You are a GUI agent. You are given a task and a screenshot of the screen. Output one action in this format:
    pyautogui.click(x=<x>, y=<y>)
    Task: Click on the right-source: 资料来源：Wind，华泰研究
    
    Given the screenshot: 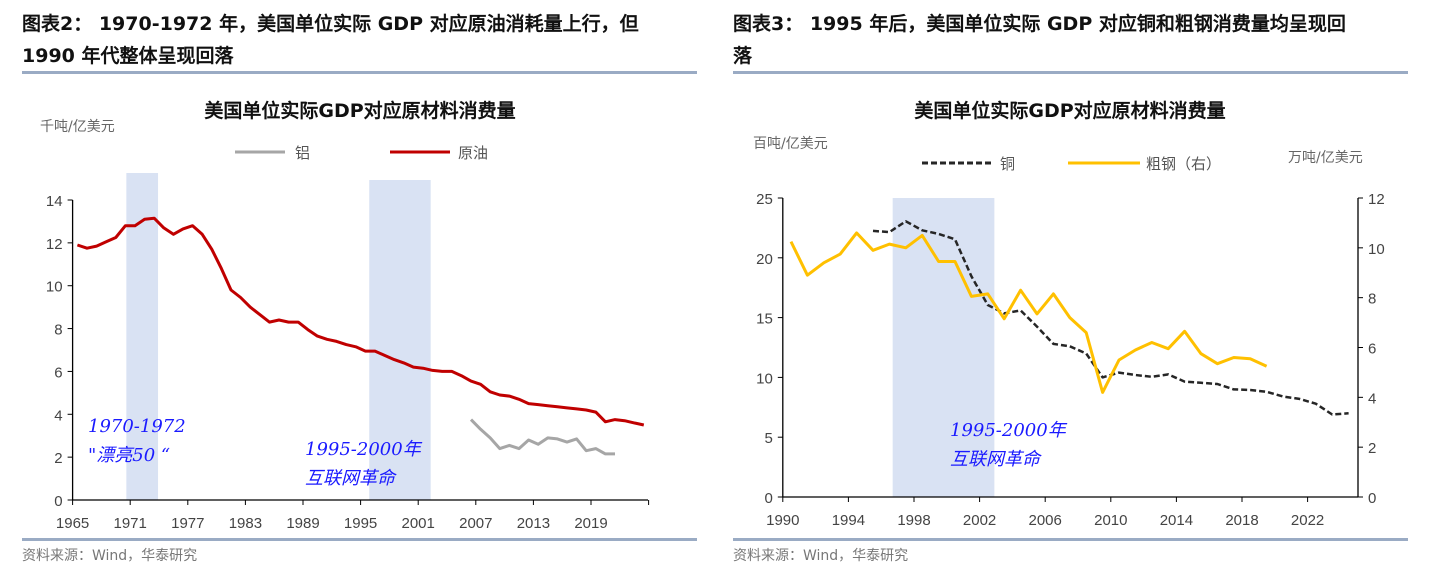 What is the action you would take?
    pyautogui.click(x=821, y=556)
    